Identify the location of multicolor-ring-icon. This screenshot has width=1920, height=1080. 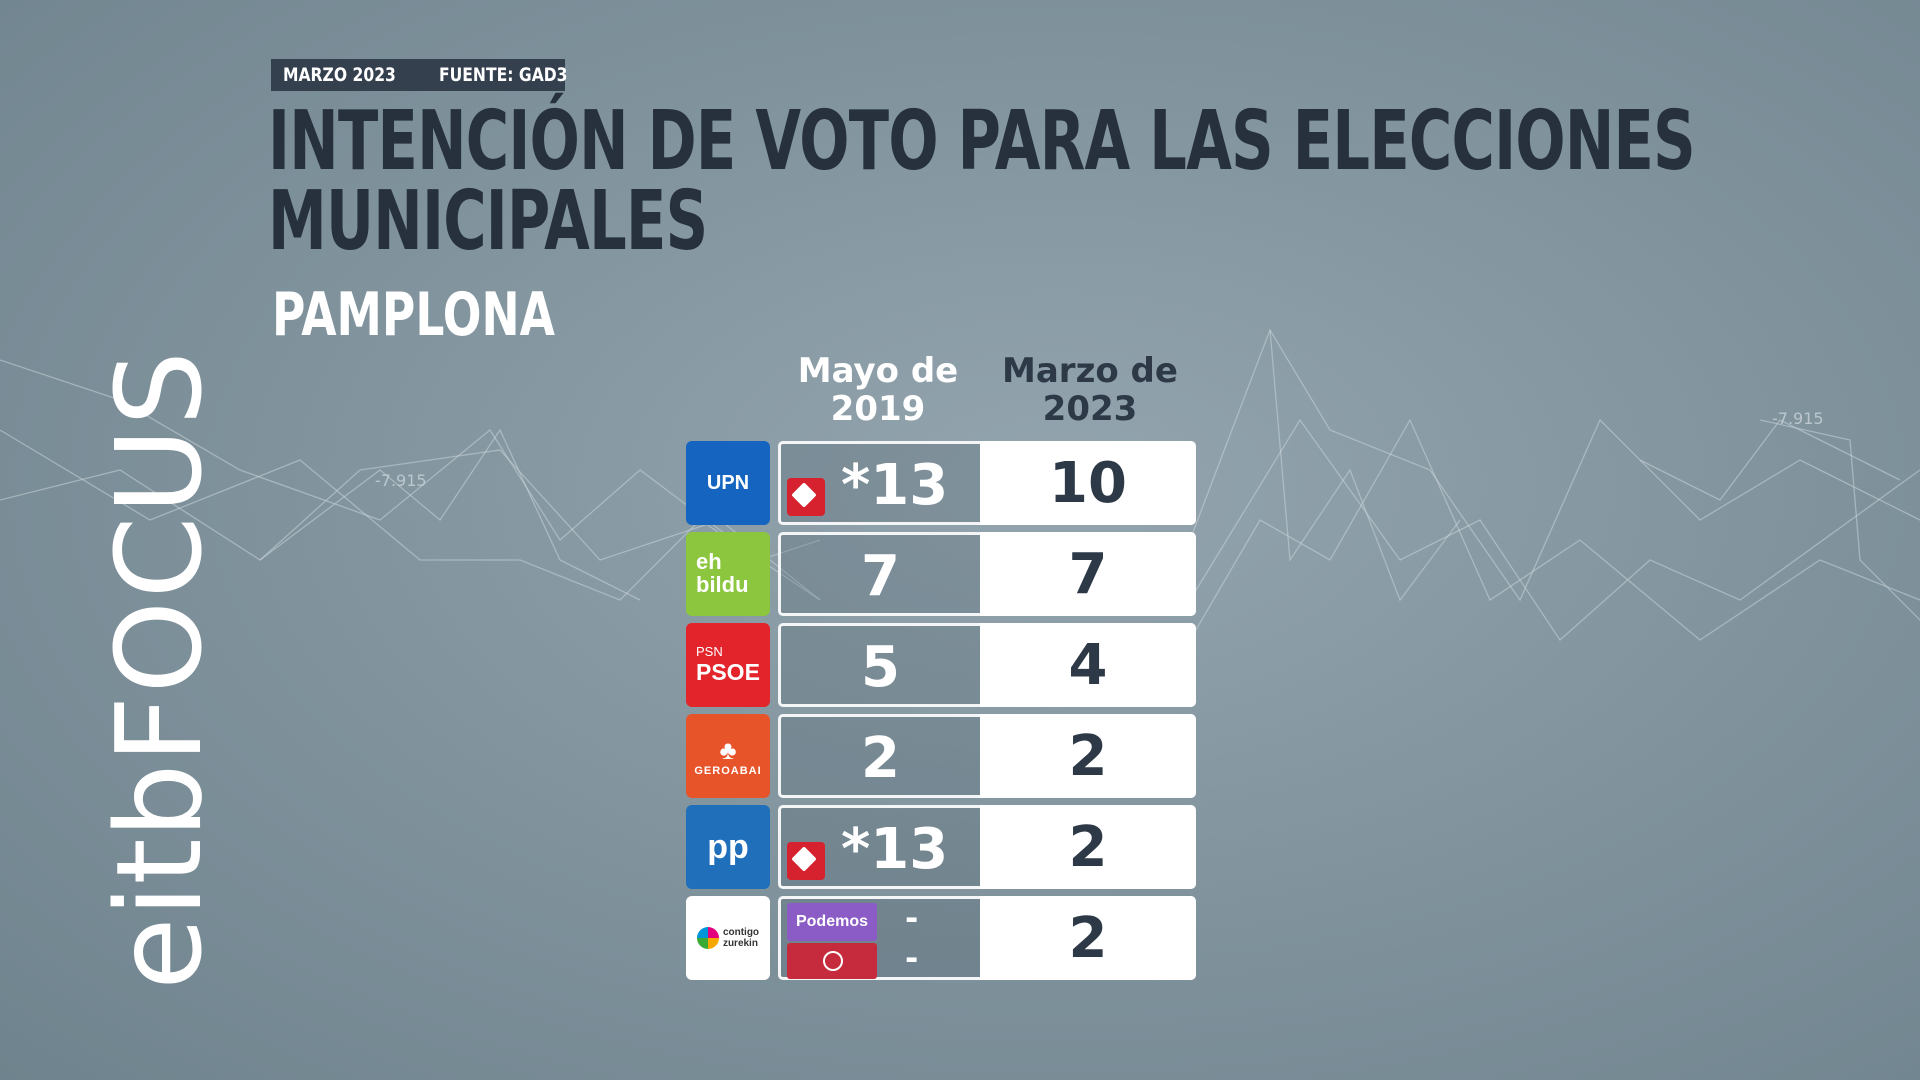
(707, 938).